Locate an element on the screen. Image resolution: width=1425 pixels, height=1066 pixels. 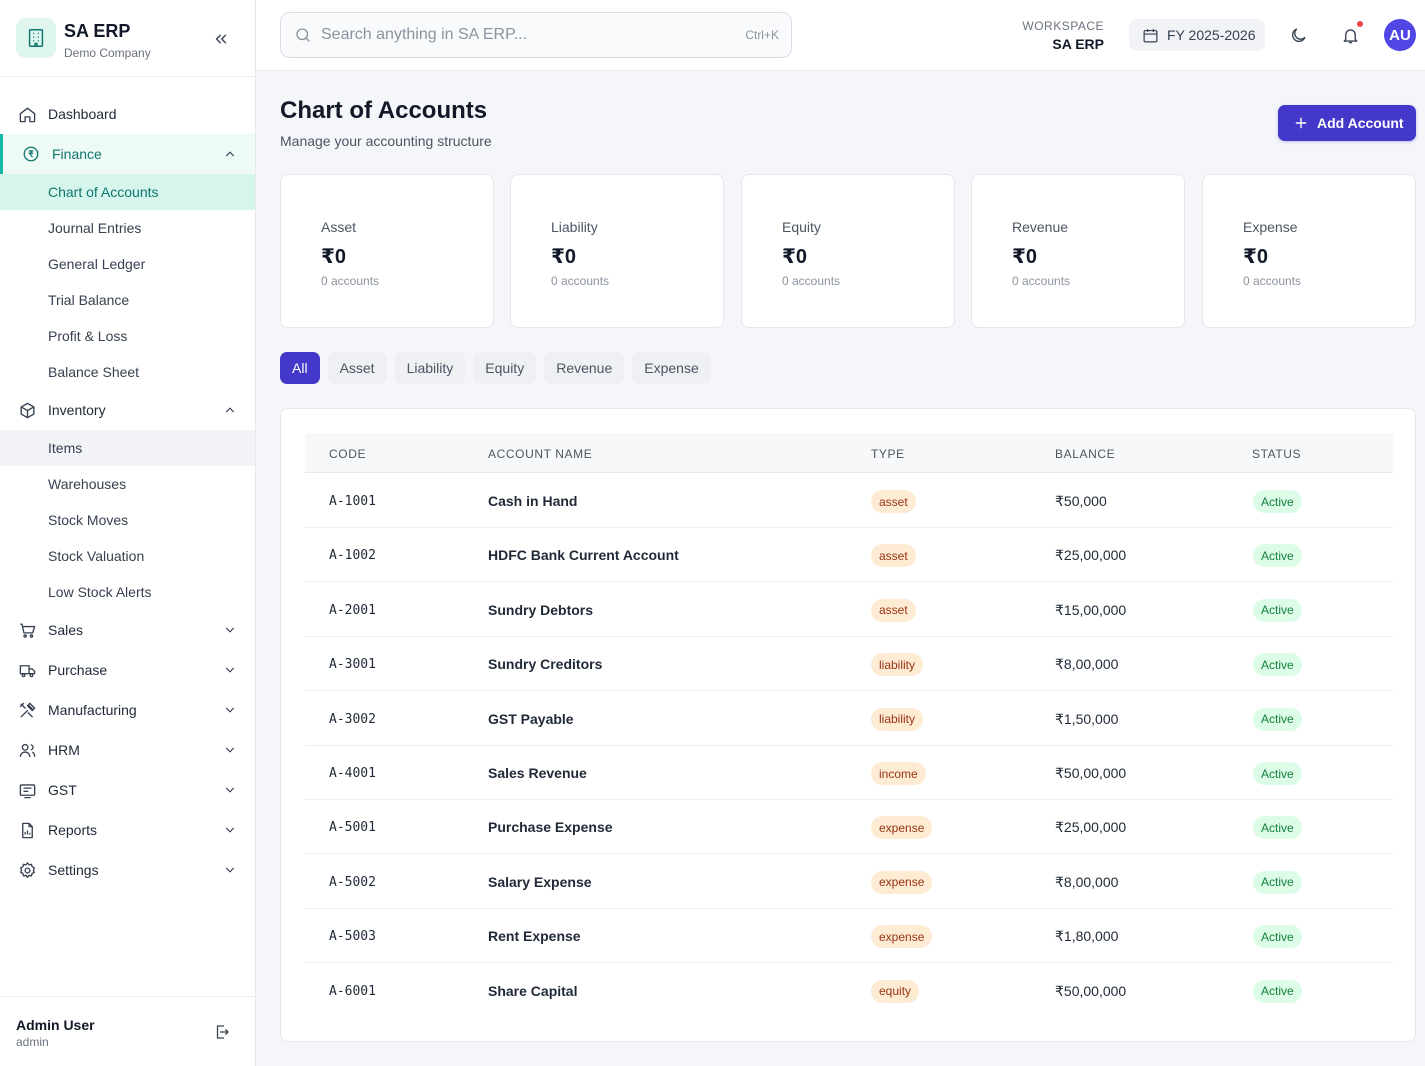
sidebar-item-label: HRM is located at coordinates (64, 750).